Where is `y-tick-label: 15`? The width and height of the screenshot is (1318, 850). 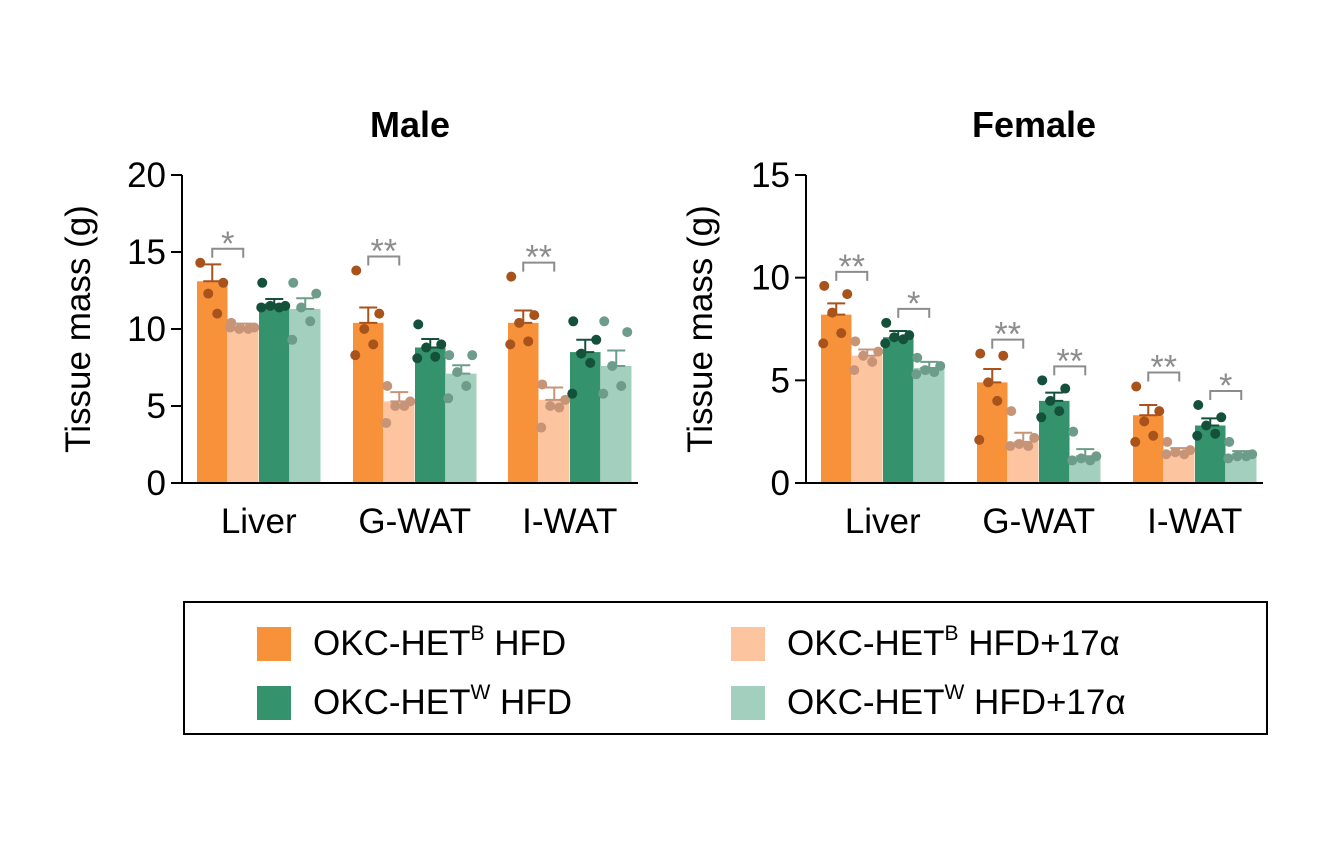 y-tick-label: 15 is located at coordinates (146, 252).